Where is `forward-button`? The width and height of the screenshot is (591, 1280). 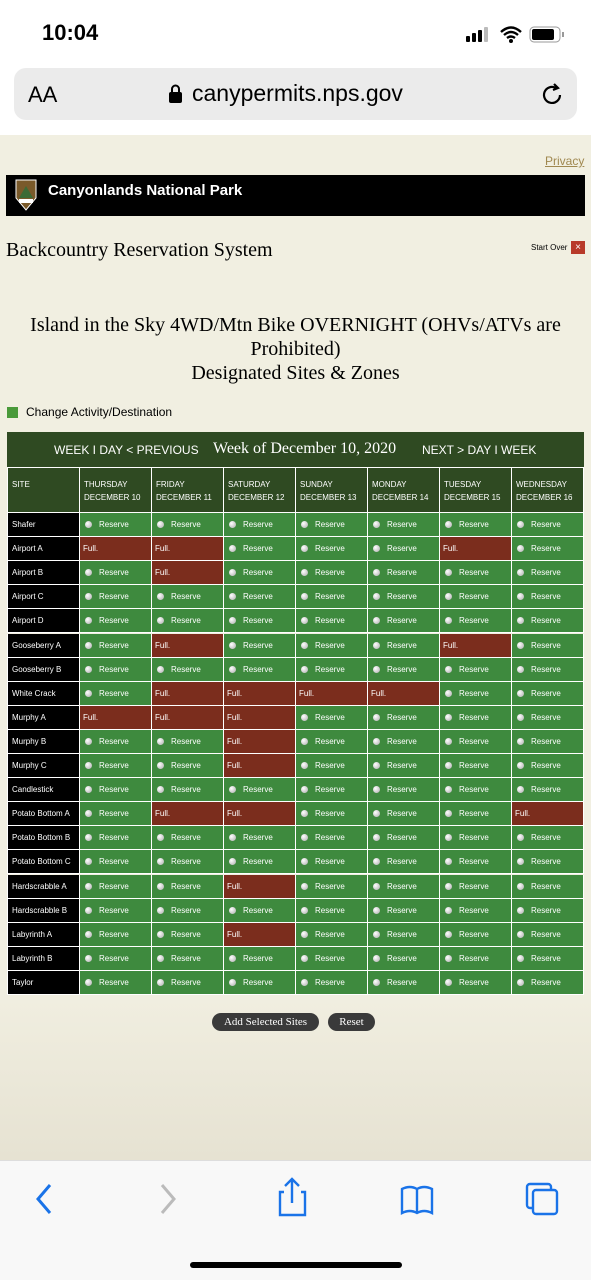
forward-button is located at coordinates (168, 1199).